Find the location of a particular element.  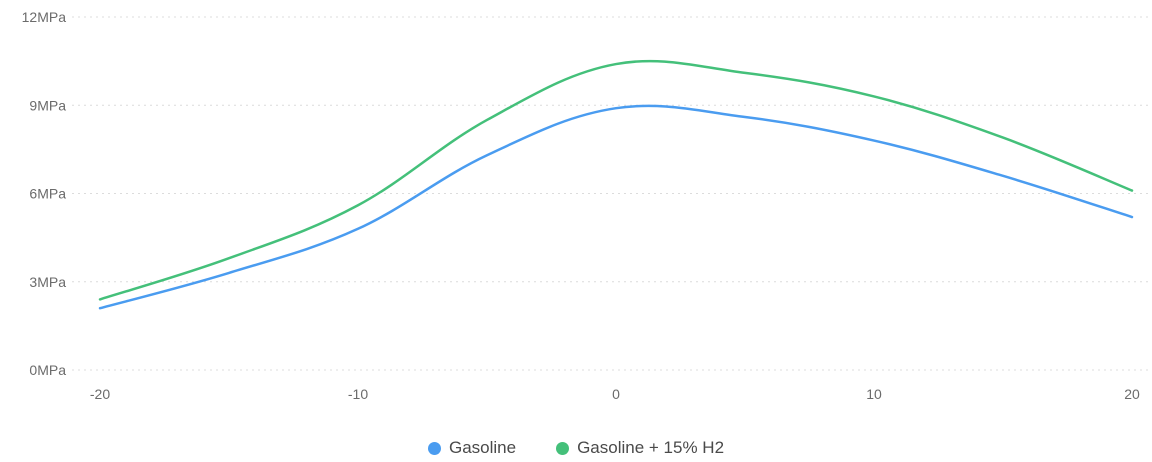

chart-legend: Gasoline Gasoline + 15% H2 is located at coordinates (576, 448).